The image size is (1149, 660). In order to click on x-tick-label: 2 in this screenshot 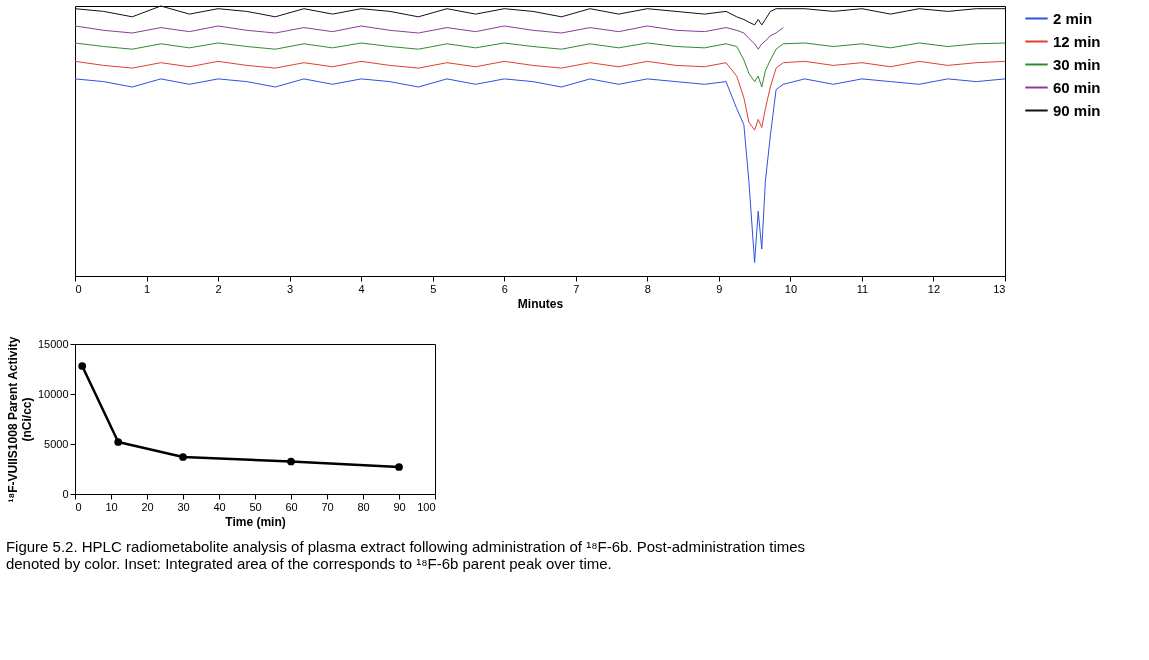, I will do `click(218, 288)`.